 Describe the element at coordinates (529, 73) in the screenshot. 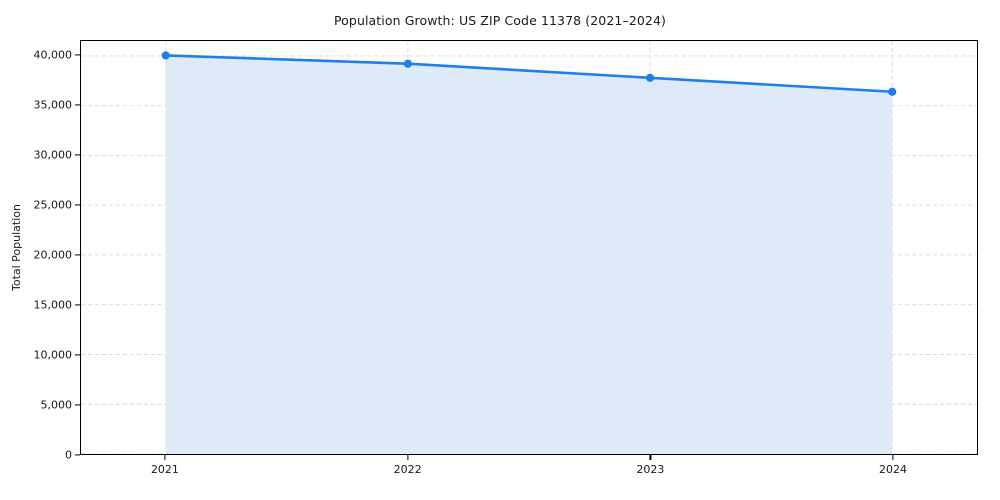

I see `data-series-line` at that location.